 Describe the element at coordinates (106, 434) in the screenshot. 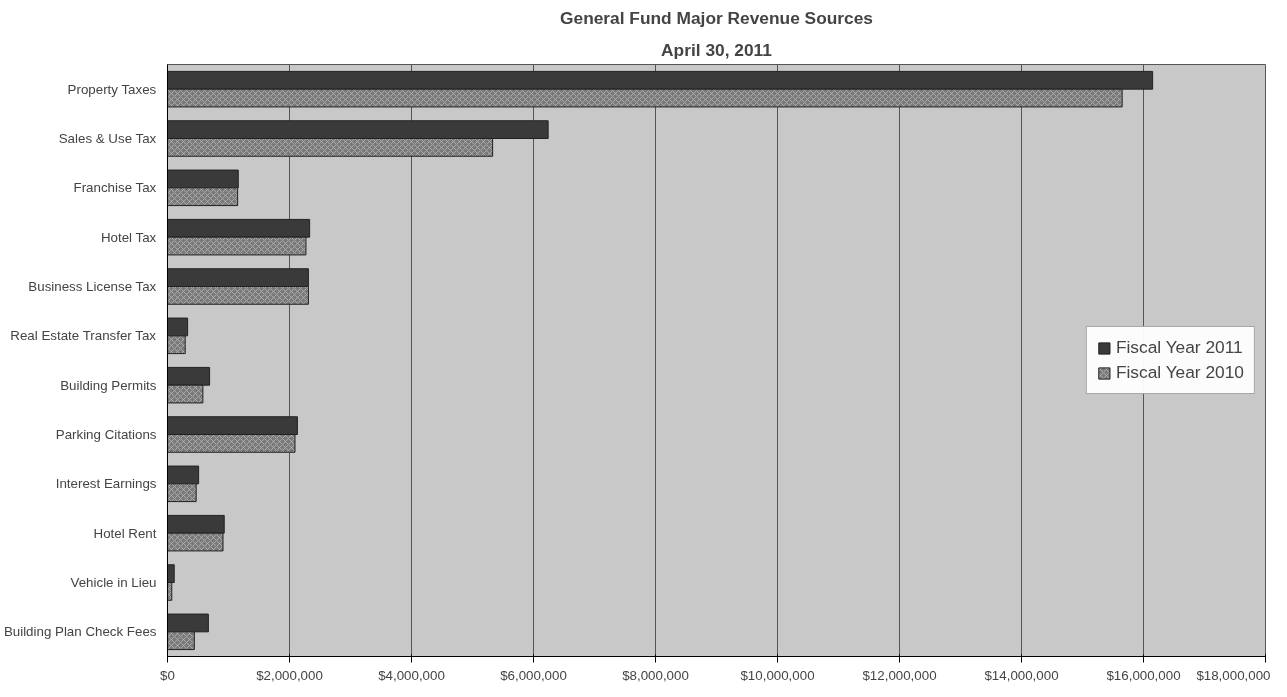

I see `y-tick-label: Parking Citations` at that location.